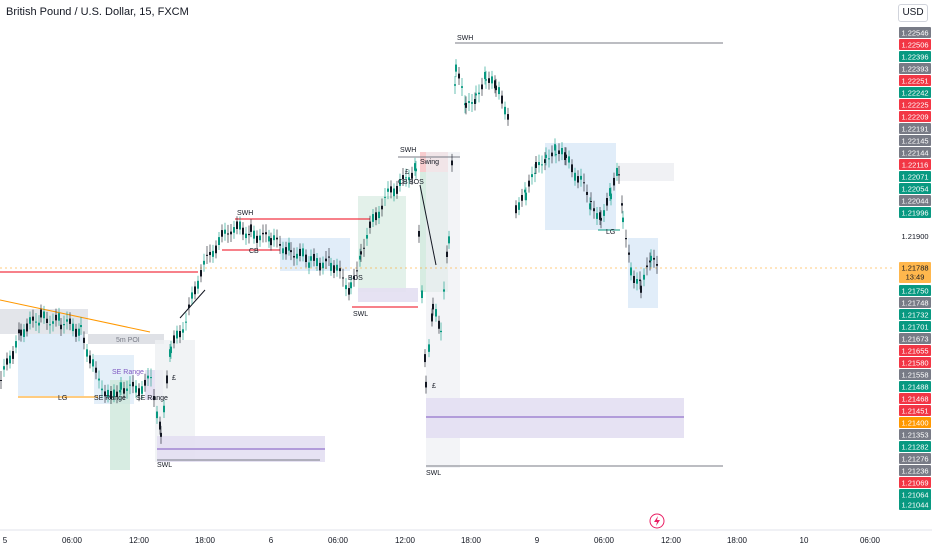 The image size is (932, 550). Describe the element at coordinates (914, 69) in the screenshot. I see `price-label-text: 1.22393` at that location.